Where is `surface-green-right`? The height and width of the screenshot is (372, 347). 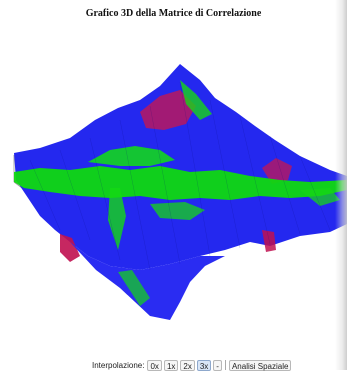
surface-green-right is located at coordinates (320, 197).